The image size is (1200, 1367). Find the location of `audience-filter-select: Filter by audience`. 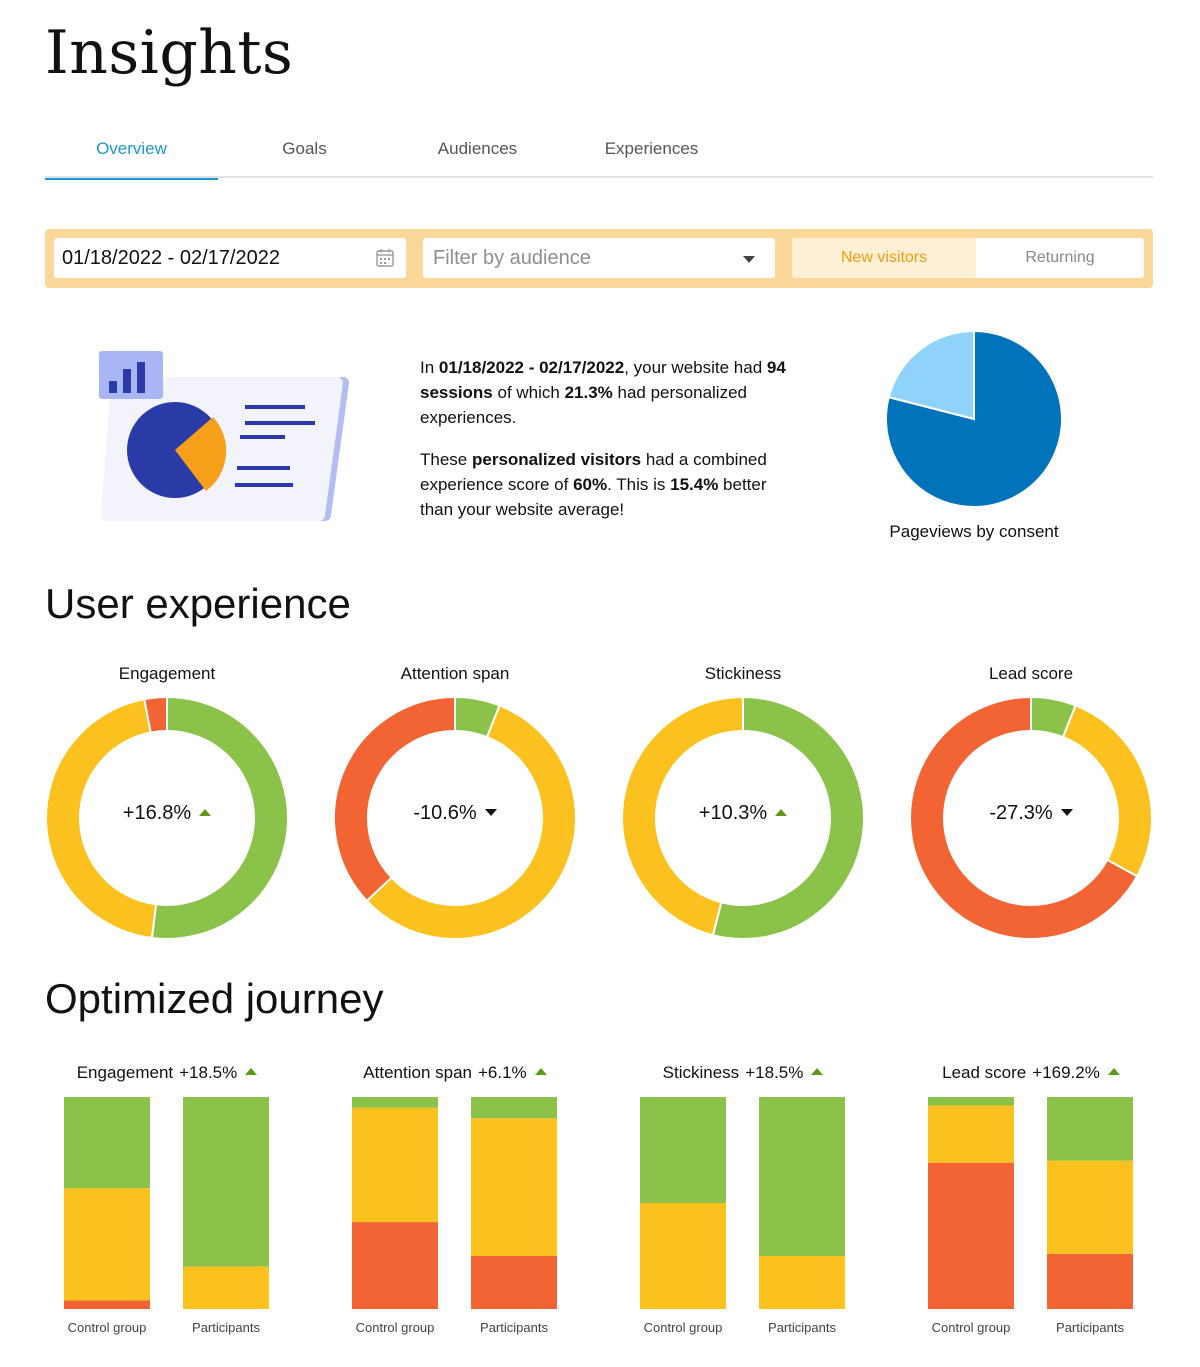

audience-filter-select: Filter by audience is located at coordinates (599, 258).